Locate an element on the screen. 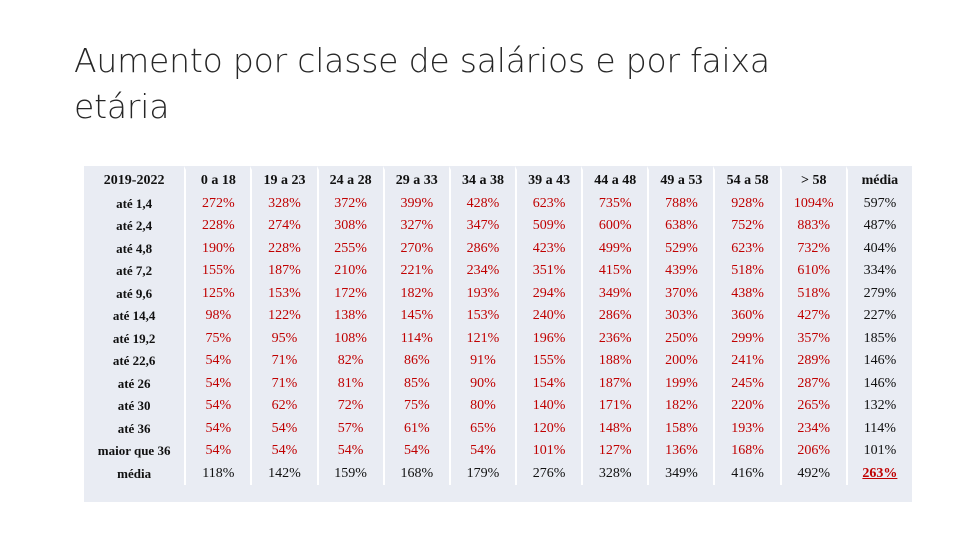 Image resolution: width=960 pixels, height=540 pixels. row-label: até 1,4 is located at coordinates (134, 203).